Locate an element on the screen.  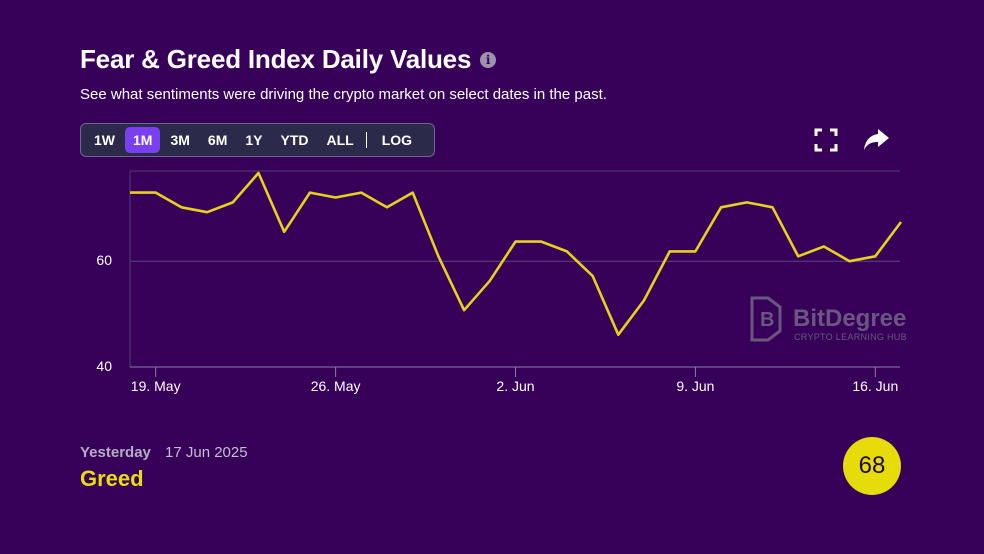
y-tick-label: 40 is located at coordinates (104, 366).